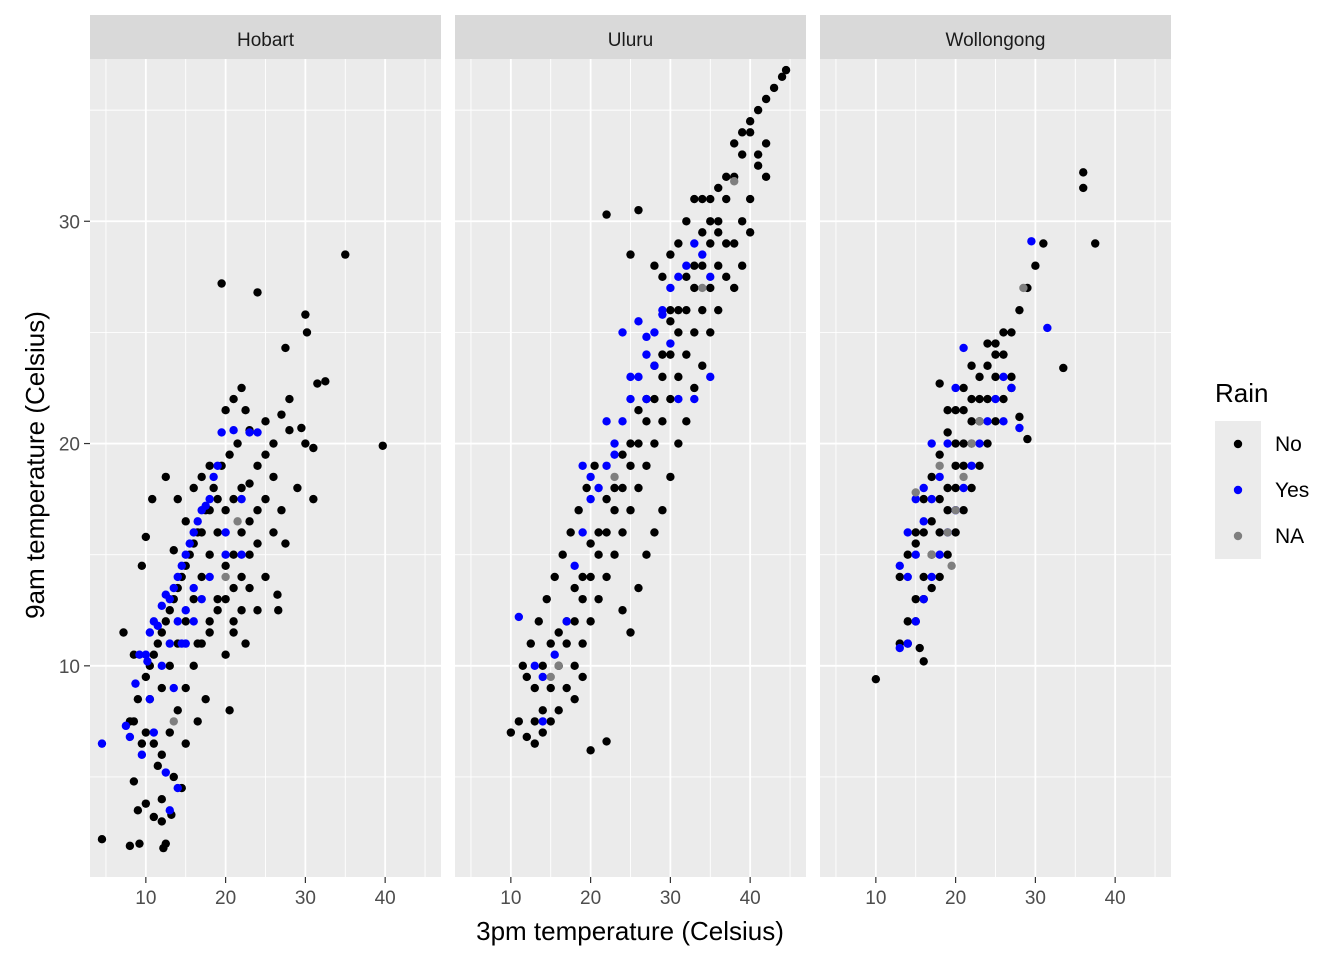  Describe the element at coordinates (670, 898) in the screenshot. I see `x-tick-label: 30` at that location.